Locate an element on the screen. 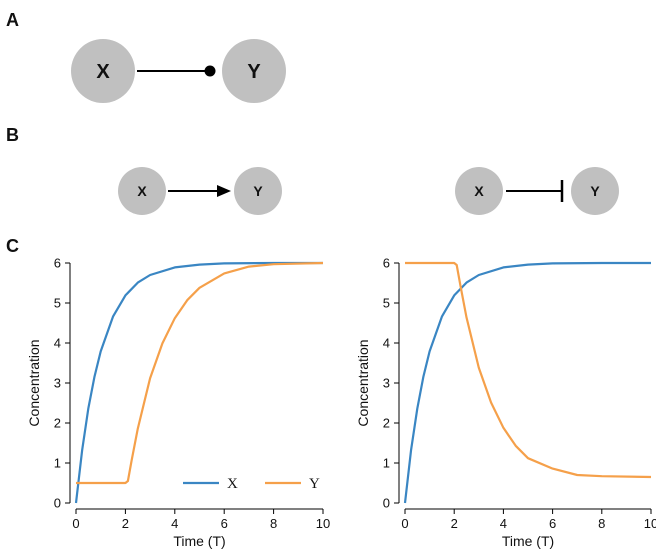 This screenshot has height=556, width=656. panel-b-left-node-x is located at coordinates (142, 191).